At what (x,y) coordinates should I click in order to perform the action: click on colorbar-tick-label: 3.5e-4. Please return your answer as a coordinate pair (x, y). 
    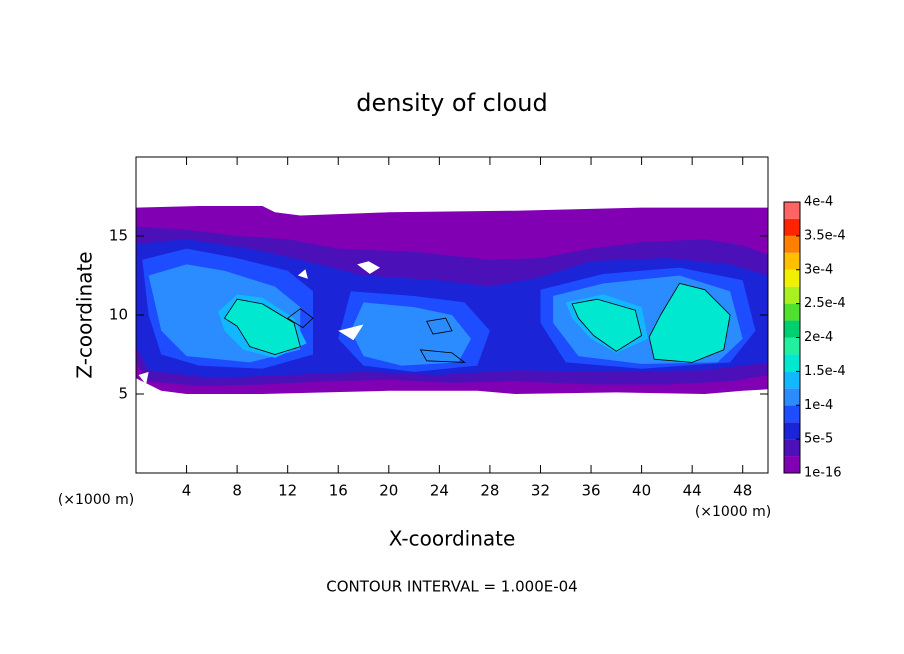
    Looking at the image, I should click on (825, 235).